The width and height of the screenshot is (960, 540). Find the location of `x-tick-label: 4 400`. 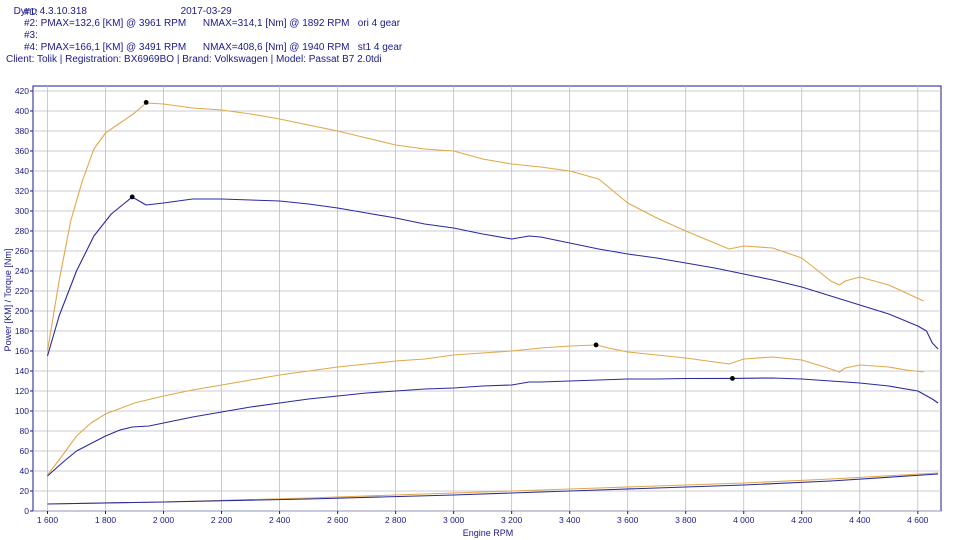

x-tick-label: 4 400 is located at coordinates (860, 520).